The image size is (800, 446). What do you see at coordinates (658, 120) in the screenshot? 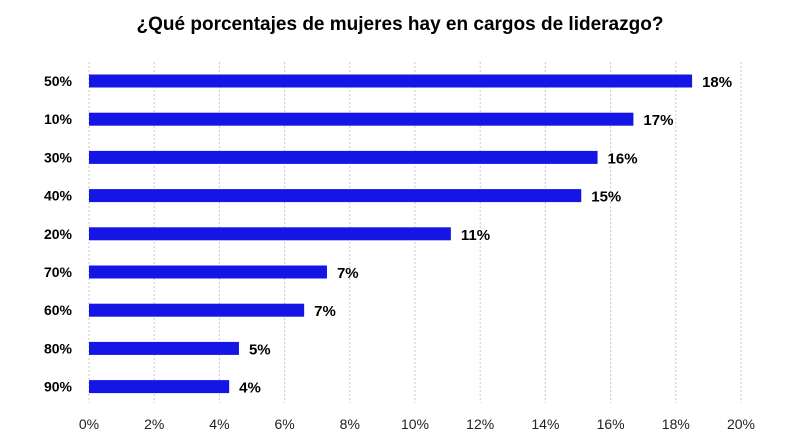
I see `data-label: 17%` at bounding box center [658, 120].